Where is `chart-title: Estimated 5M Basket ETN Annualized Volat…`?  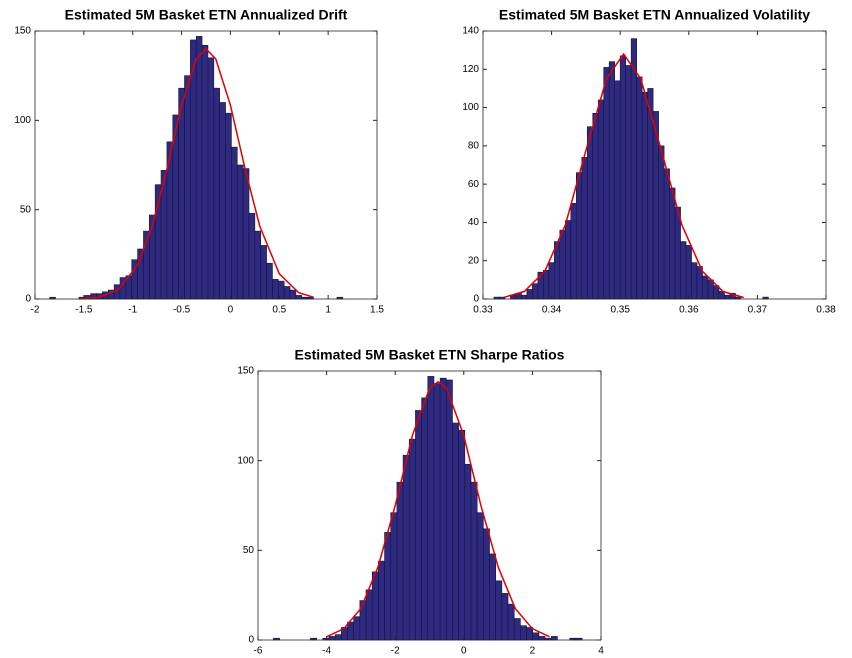 chart-title: Estimated 5M Basket ETN Annualized Volat… is located at coordinates (654, 15).